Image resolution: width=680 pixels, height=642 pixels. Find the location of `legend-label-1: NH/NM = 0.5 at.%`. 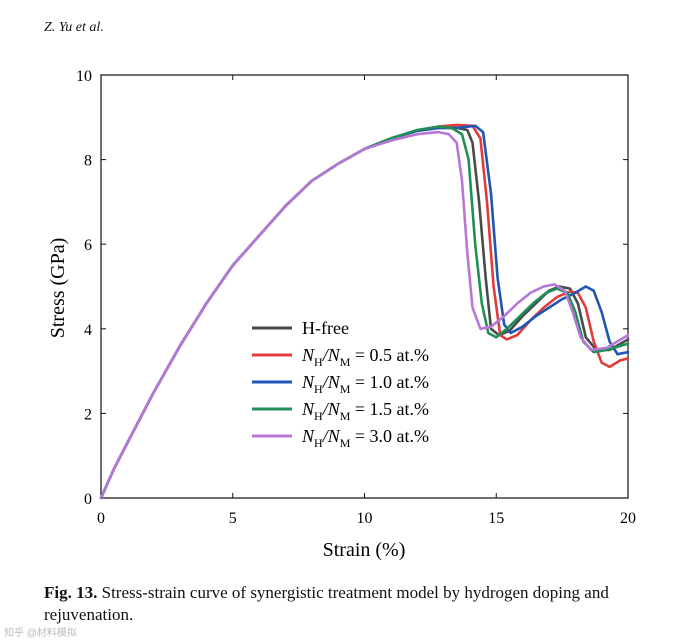

legend-label-1: NH/NM = 0.5 at.% is located at coordinates (365, 357).